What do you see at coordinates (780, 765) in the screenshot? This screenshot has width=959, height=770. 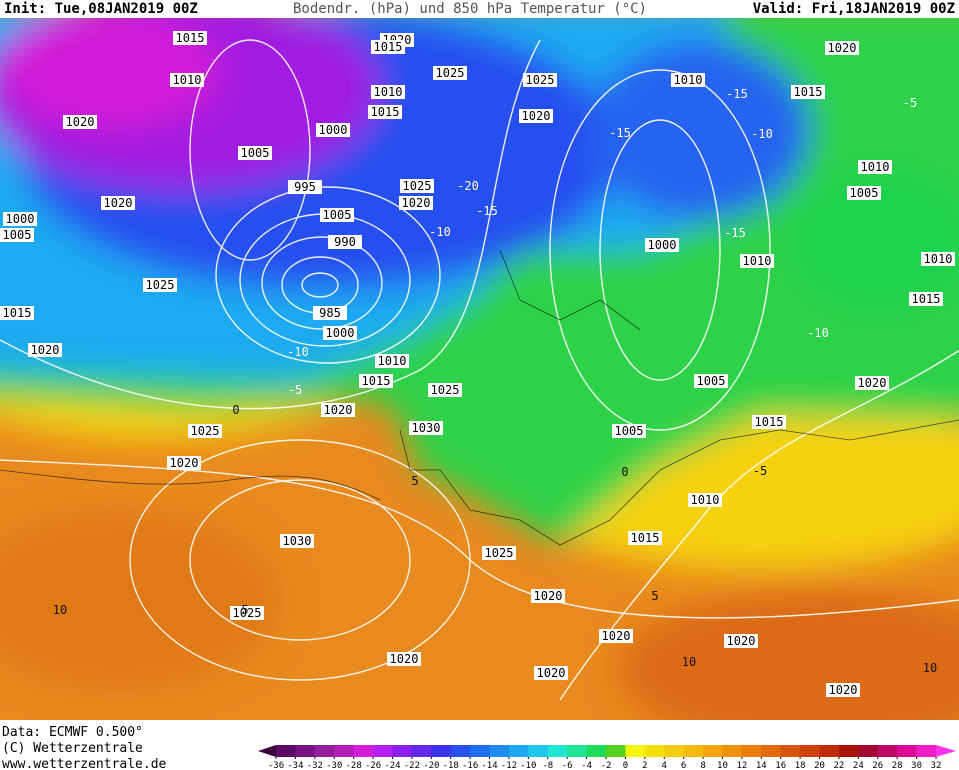 I see `colorbar-label: 16` at bounding box center [780, 765].